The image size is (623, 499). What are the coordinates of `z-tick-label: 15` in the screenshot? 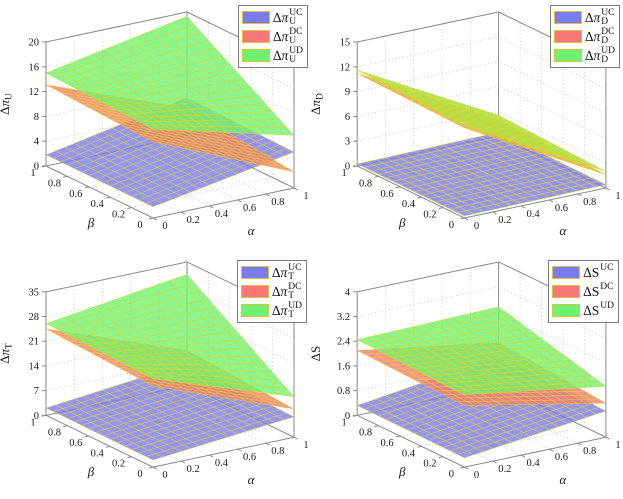 It's located at (345, 43).